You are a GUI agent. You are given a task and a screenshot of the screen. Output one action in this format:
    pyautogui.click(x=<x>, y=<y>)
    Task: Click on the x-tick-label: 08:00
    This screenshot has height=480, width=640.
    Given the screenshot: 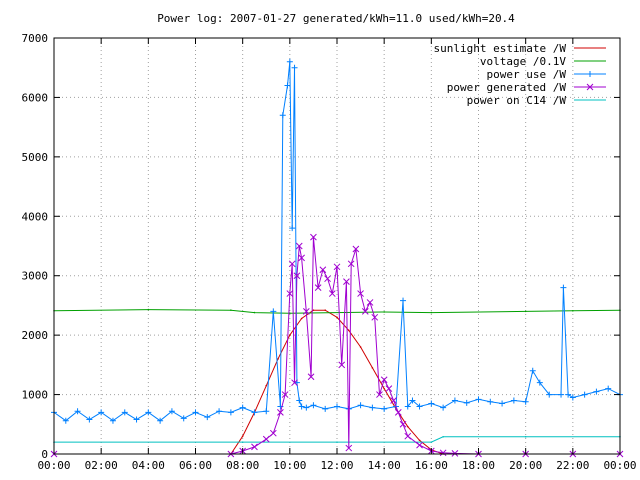 What is the action you would take?
    pyautogui.click(x=242, y=465)
    